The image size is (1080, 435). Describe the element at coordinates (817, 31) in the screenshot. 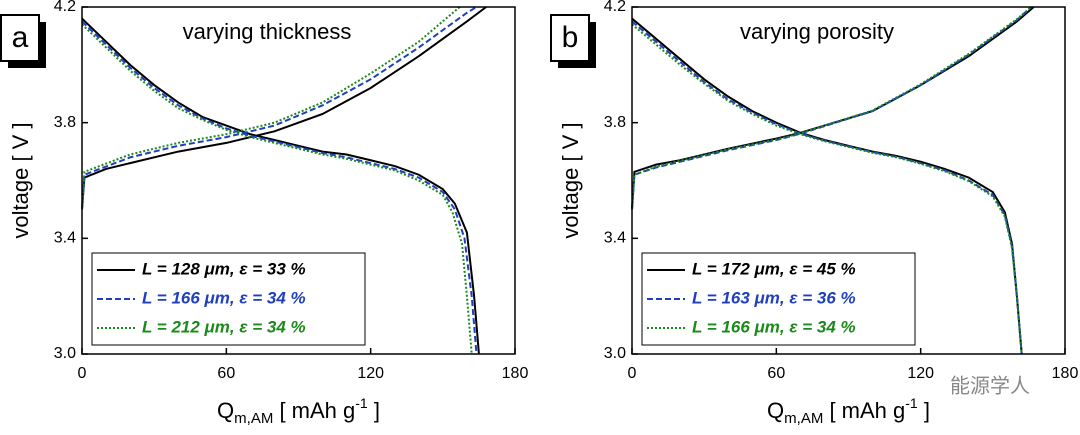

I see `chart-title: varying porosity` at that location.